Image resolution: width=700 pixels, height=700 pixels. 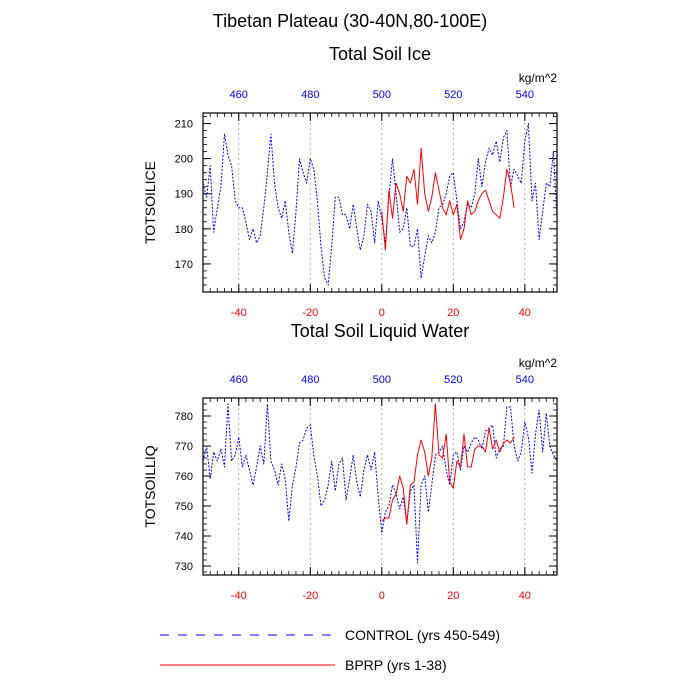 I want to click on legend-label-control: CONTROL (yrs 450-549), so click(x=422, y=635).